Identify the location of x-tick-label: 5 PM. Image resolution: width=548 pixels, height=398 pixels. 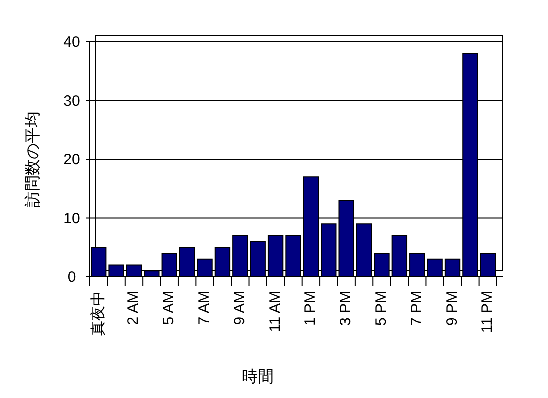
(381, 308).